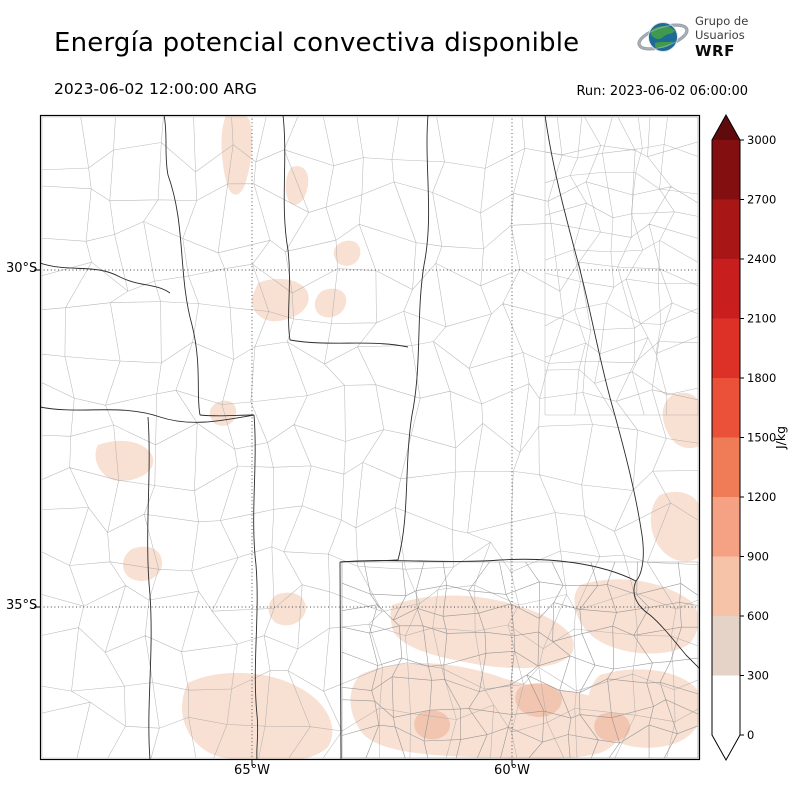  Describe the element at coordinates (761, 497) in the screenshot. I see `colorbar-tick-label: 1200` at that location.